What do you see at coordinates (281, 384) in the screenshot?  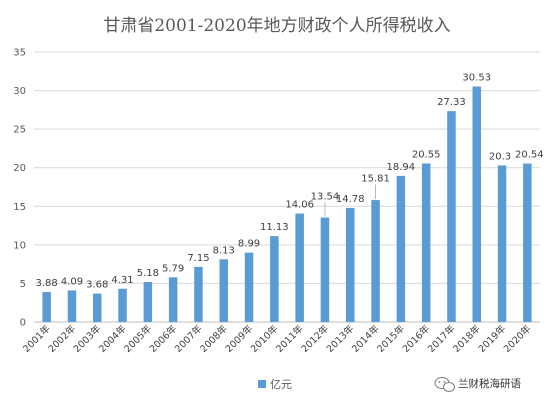 I see `legend-label: 亿元` at bounding box center [281, 384].